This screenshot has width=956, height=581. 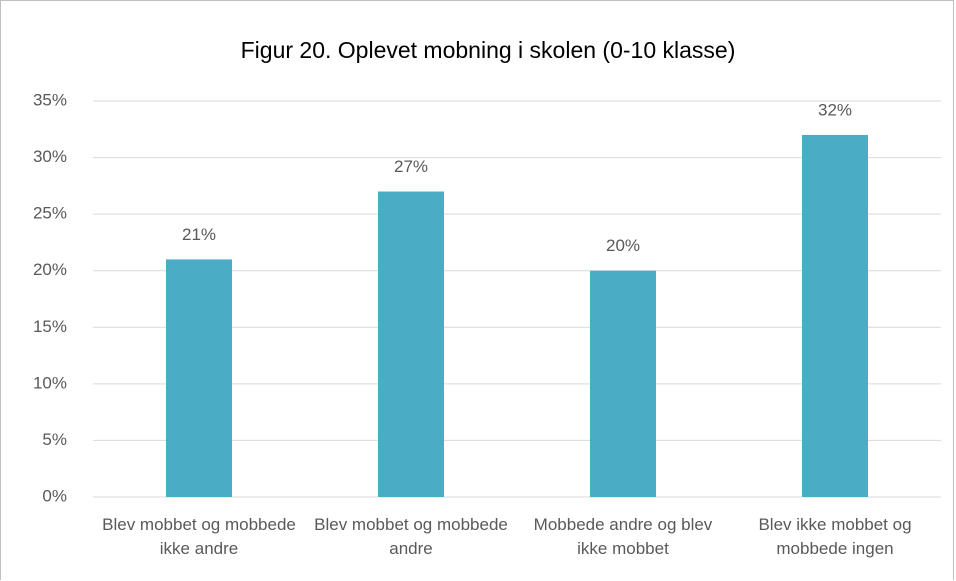 What do you see at coordinates (411, 536) in the screenshot?
I see `x-tick-label: Blev mobbet og mobbede andre` at bounding box center [411, 536].